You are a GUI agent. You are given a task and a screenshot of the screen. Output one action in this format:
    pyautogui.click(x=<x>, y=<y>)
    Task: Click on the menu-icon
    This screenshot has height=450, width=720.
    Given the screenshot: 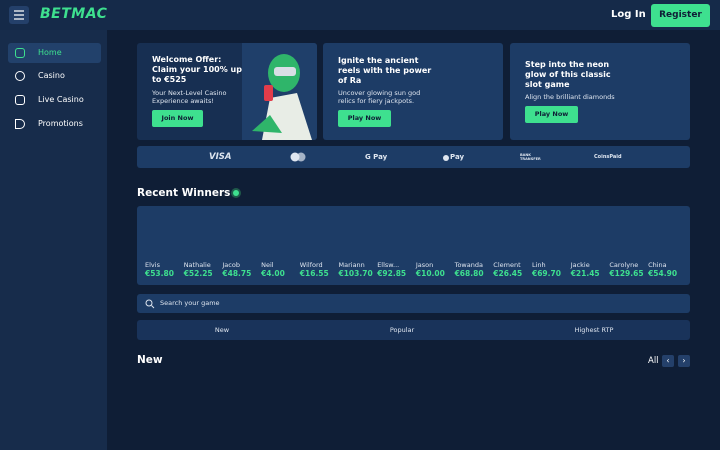 What is the action you would take?
    pyautogui.click(x=19, y=15)
    